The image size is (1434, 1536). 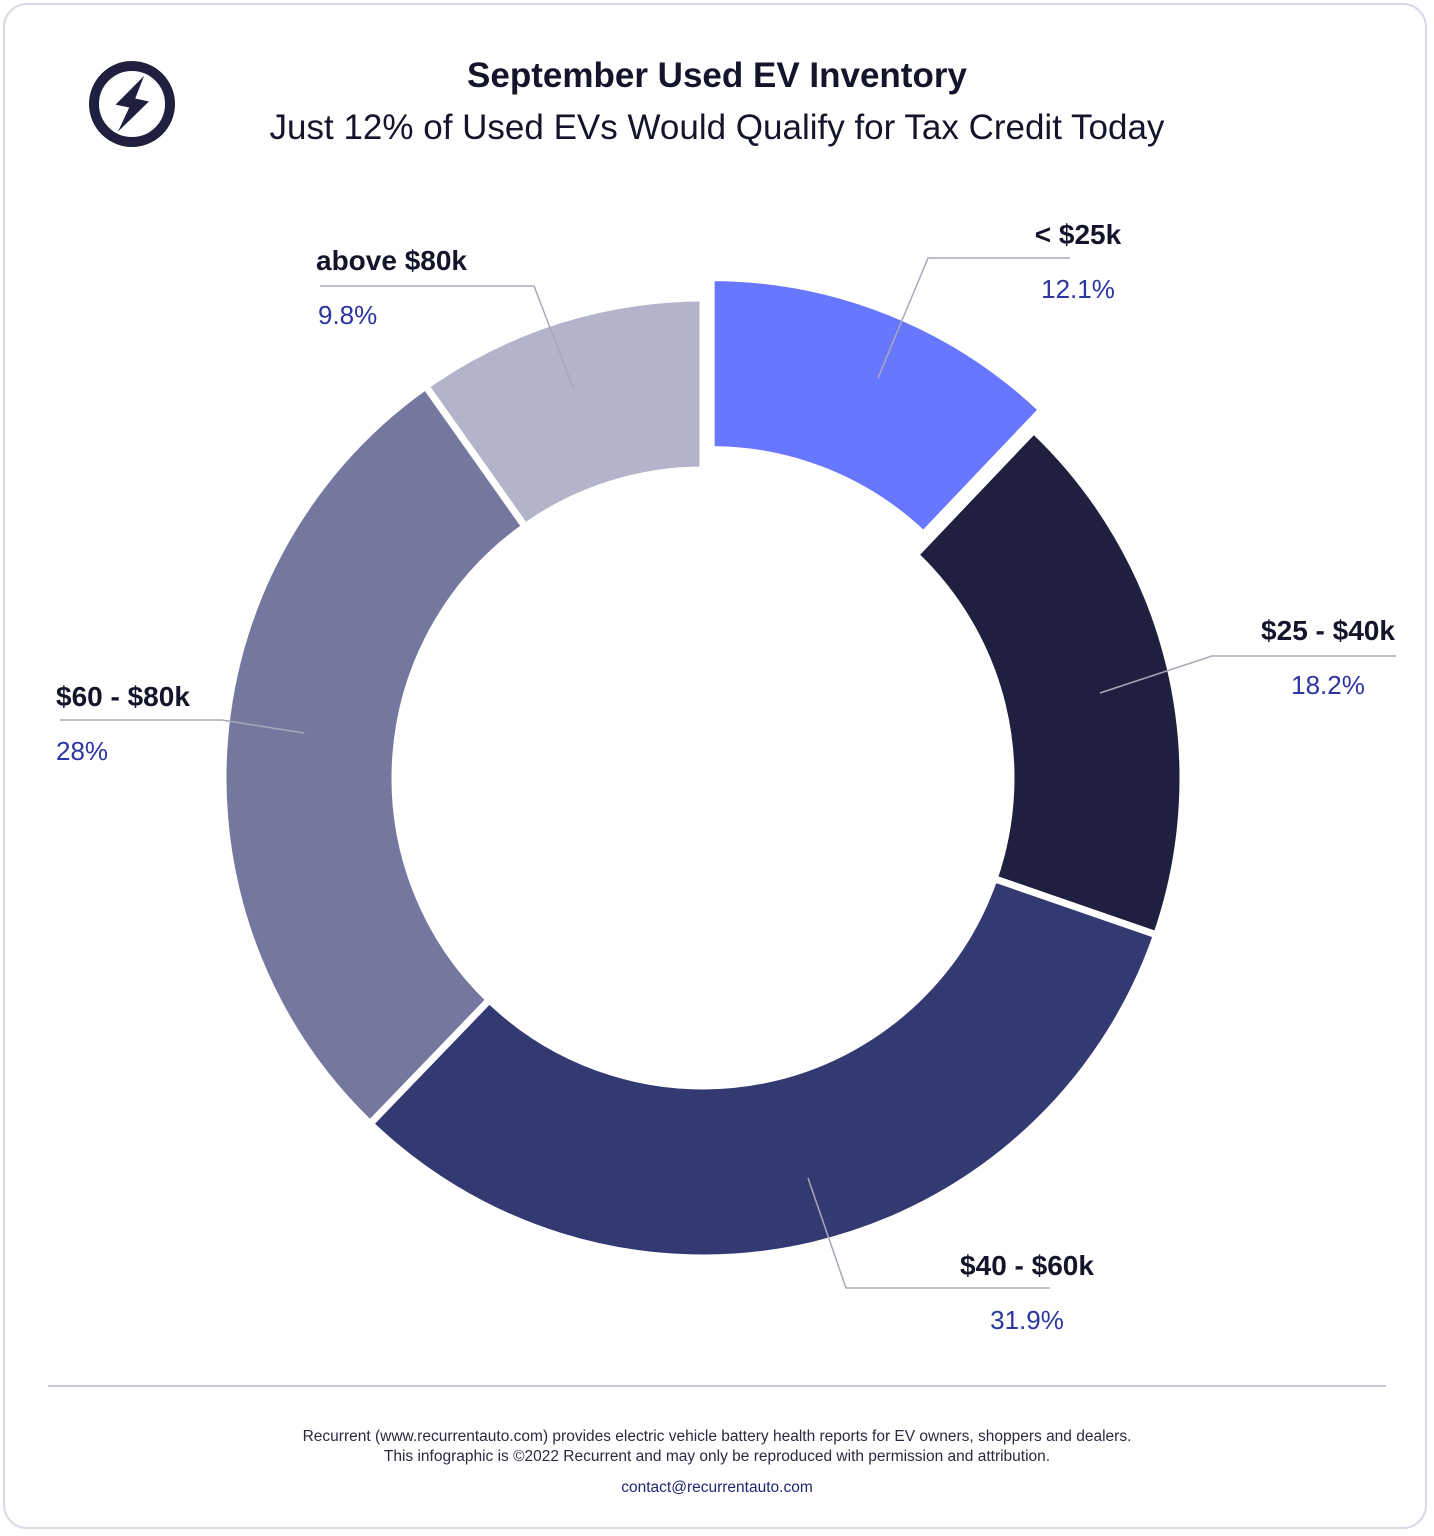 I want to click on slice-category-label: $60 - $80k, so click(x=123, y=696).